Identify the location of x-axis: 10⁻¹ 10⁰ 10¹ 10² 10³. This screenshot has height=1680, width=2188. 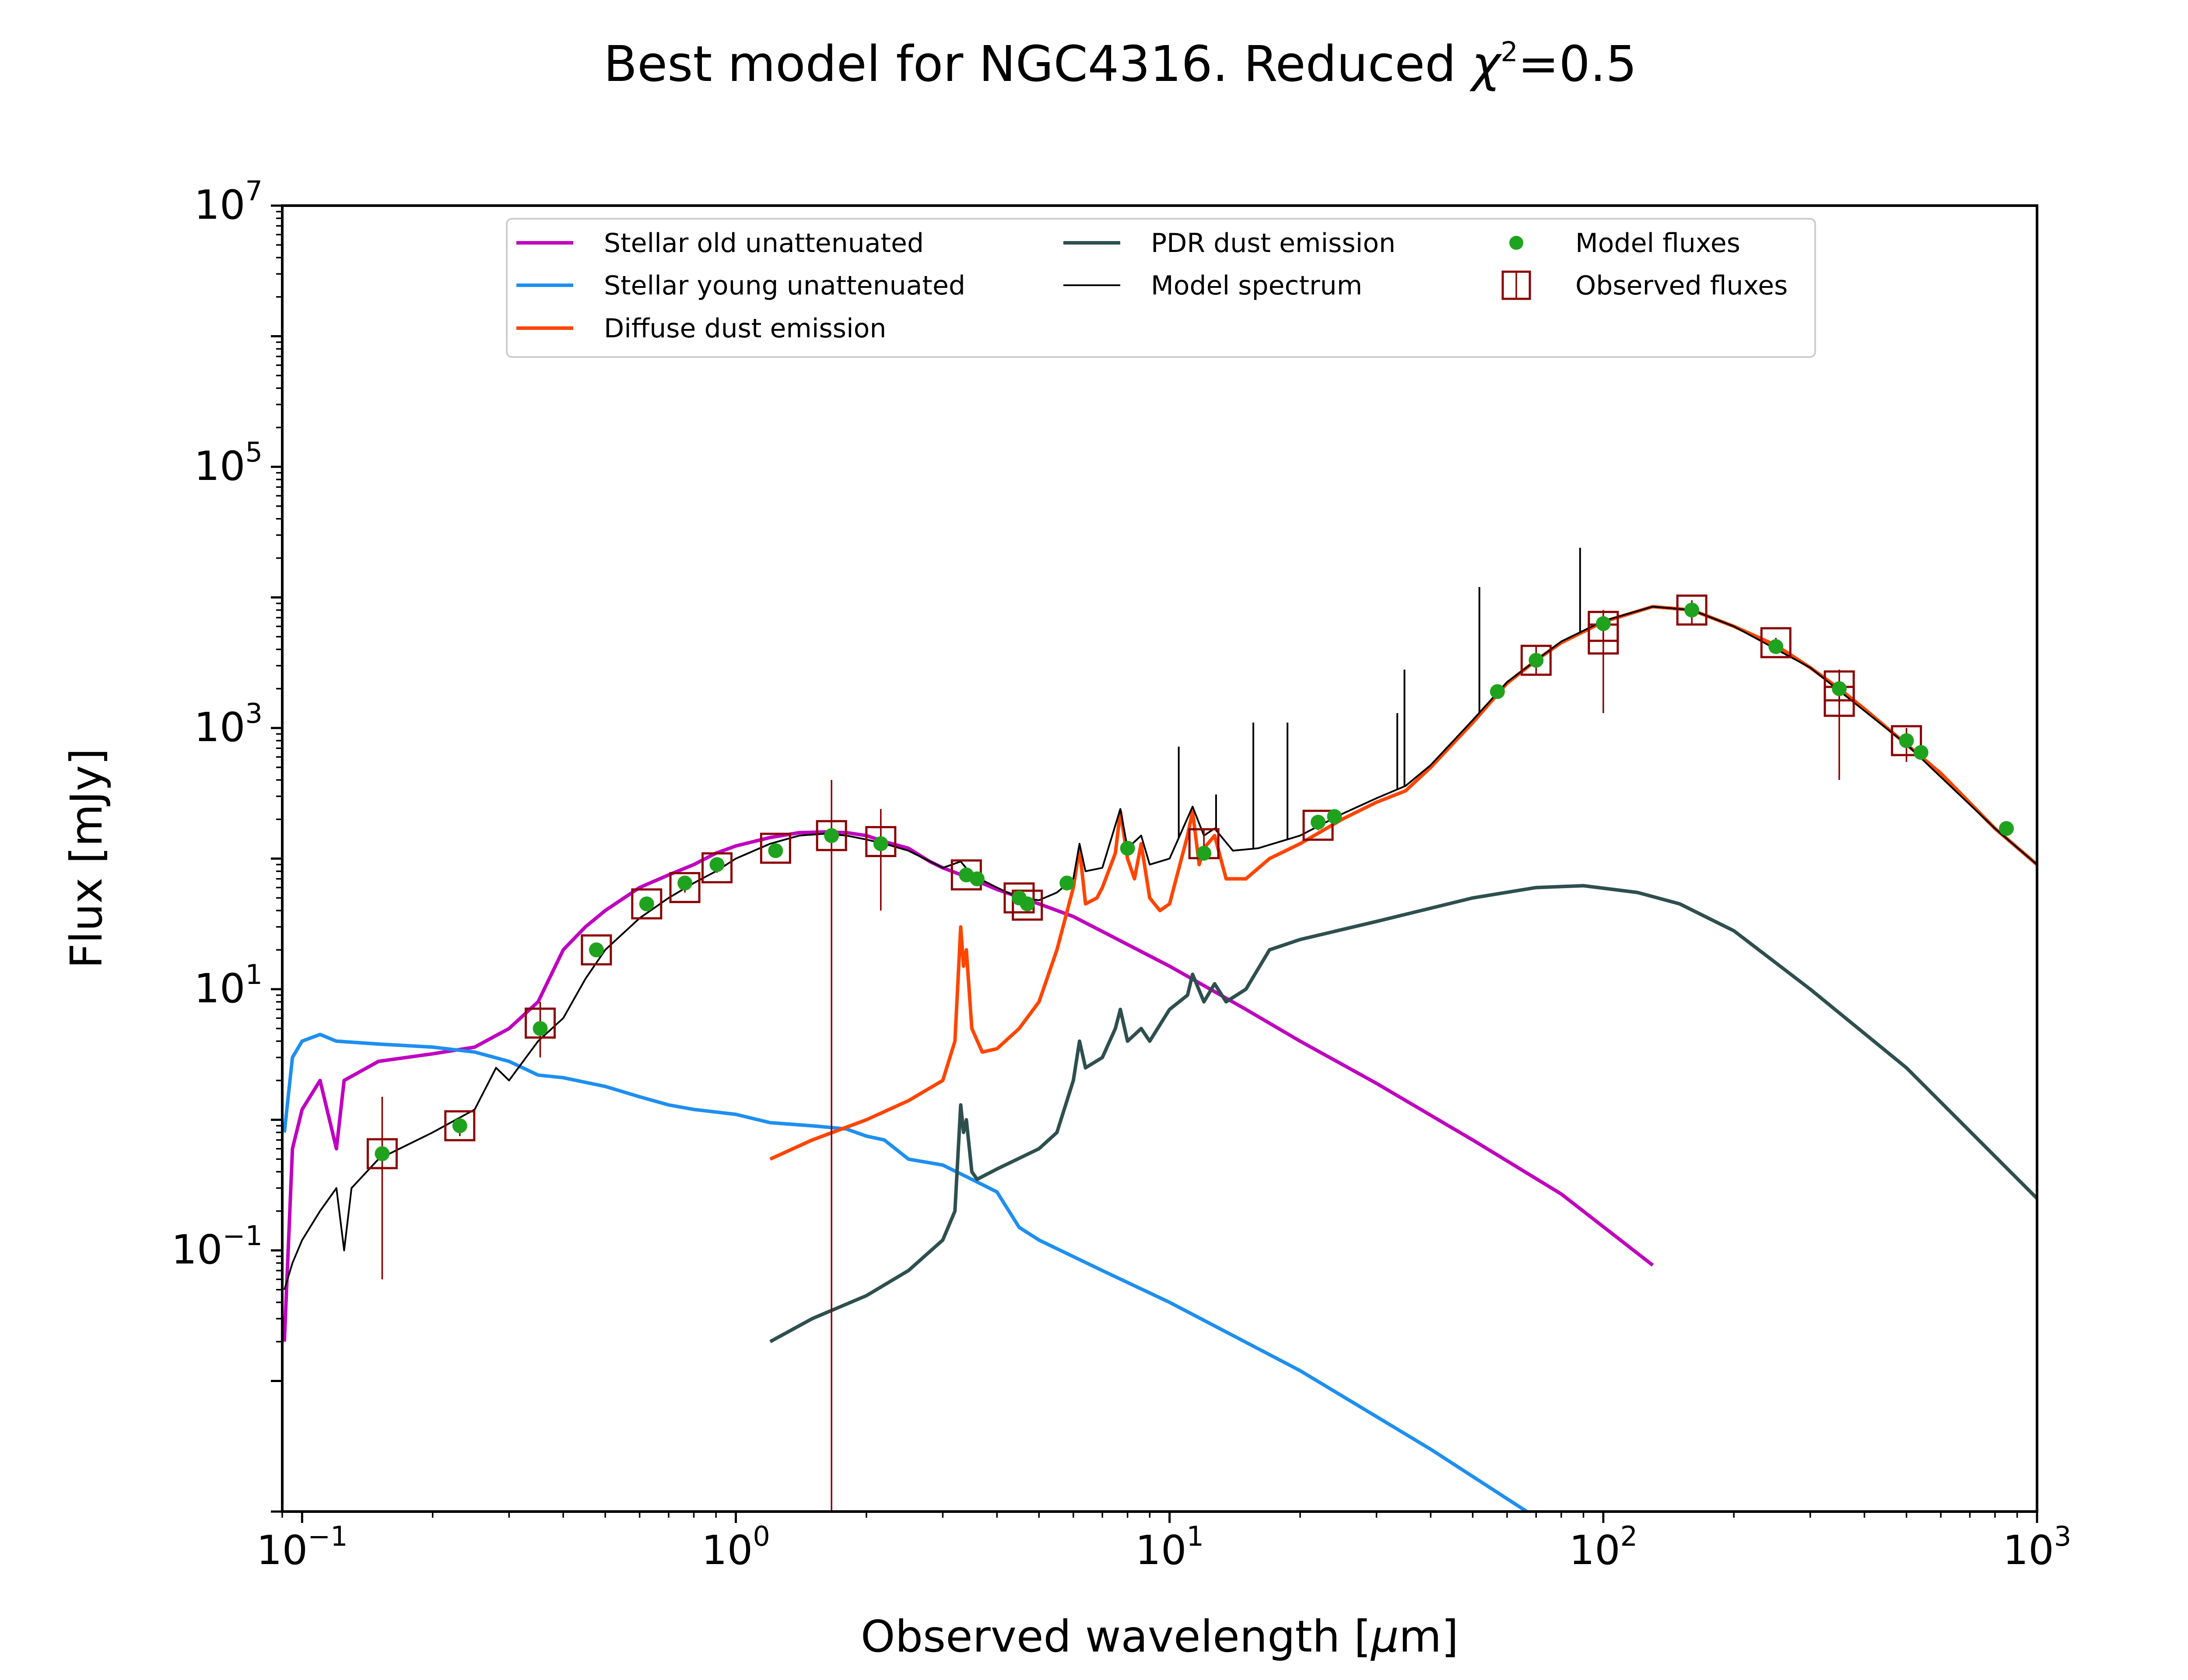
(1163, 1543).